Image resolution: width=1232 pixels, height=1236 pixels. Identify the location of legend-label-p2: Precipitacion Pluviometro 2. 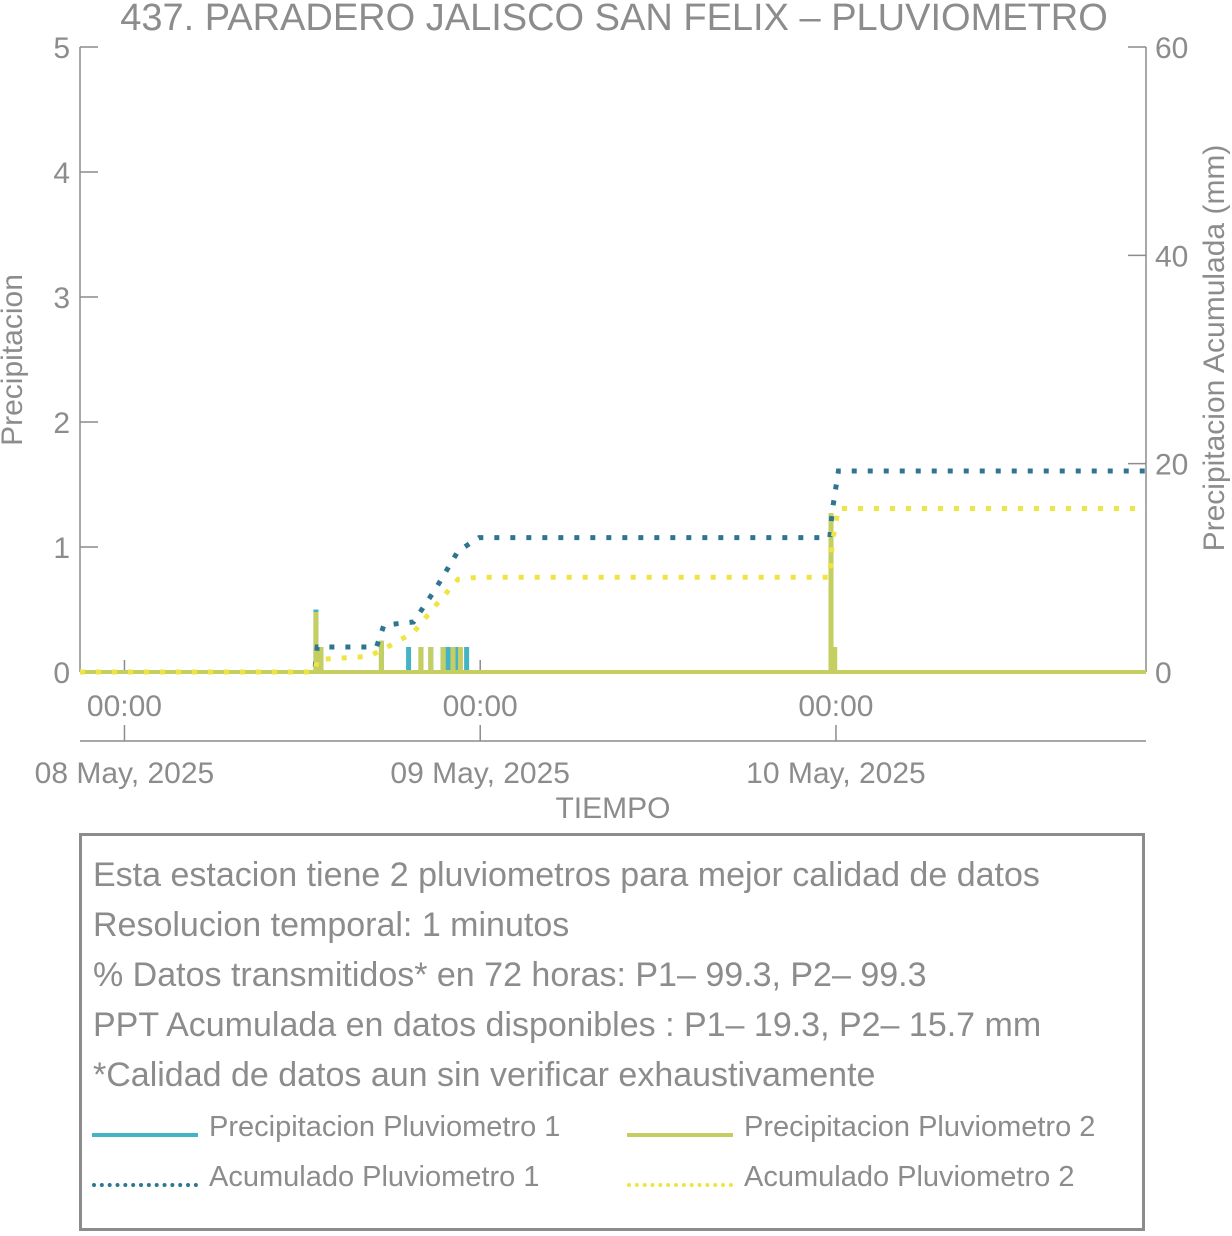
(920, 1127).